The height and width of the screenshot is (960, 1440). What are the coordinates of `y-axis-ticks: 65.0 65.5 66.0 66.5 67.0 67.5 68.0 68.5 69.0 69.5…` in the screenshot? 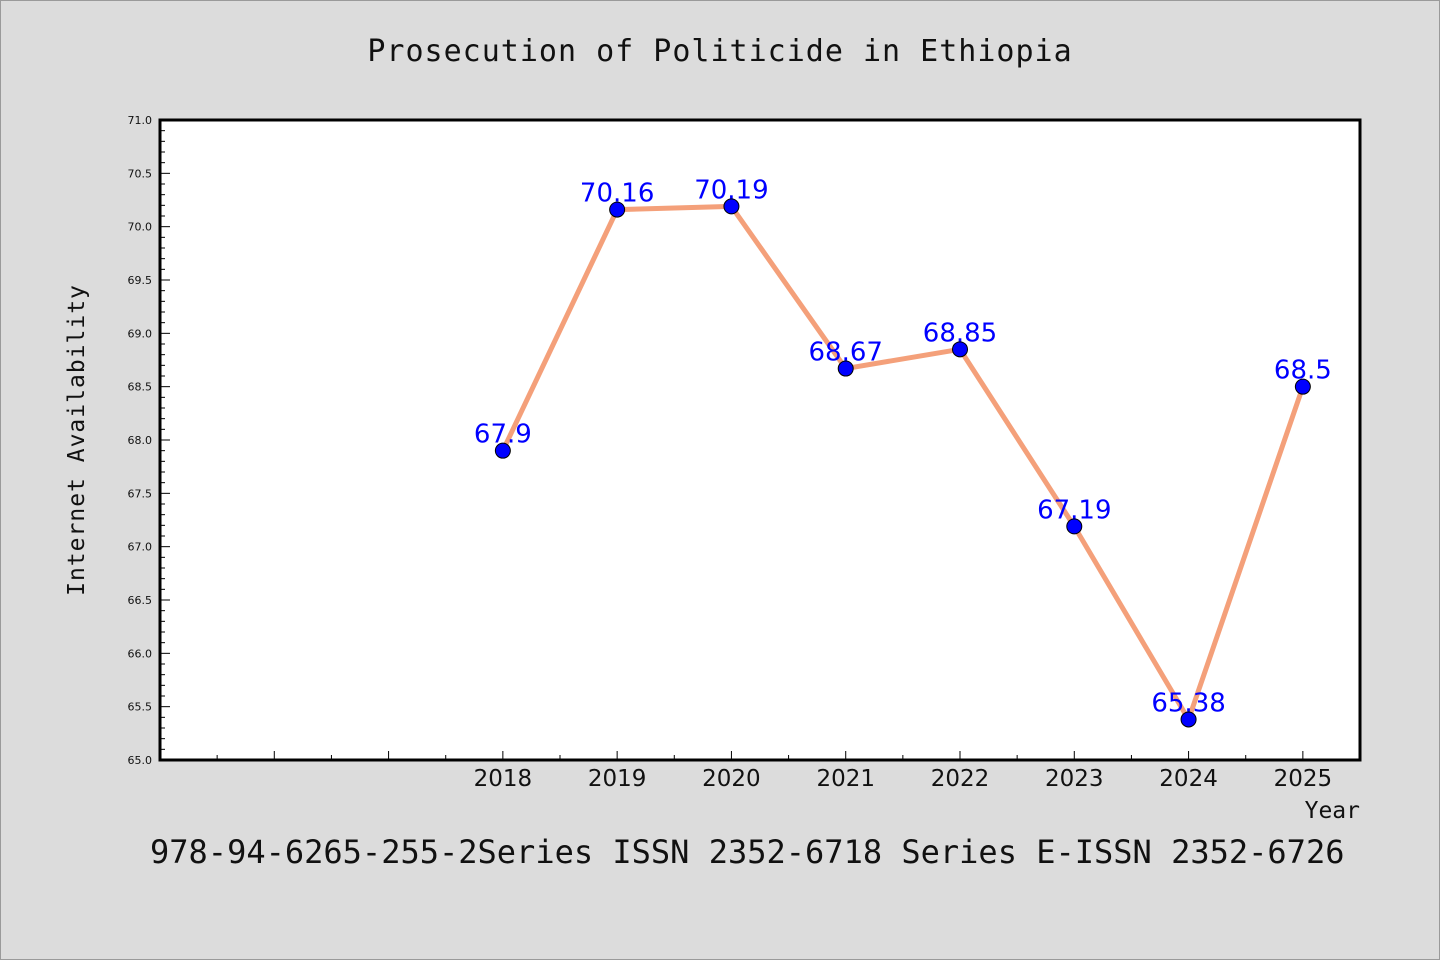 It's located at (149, 440).